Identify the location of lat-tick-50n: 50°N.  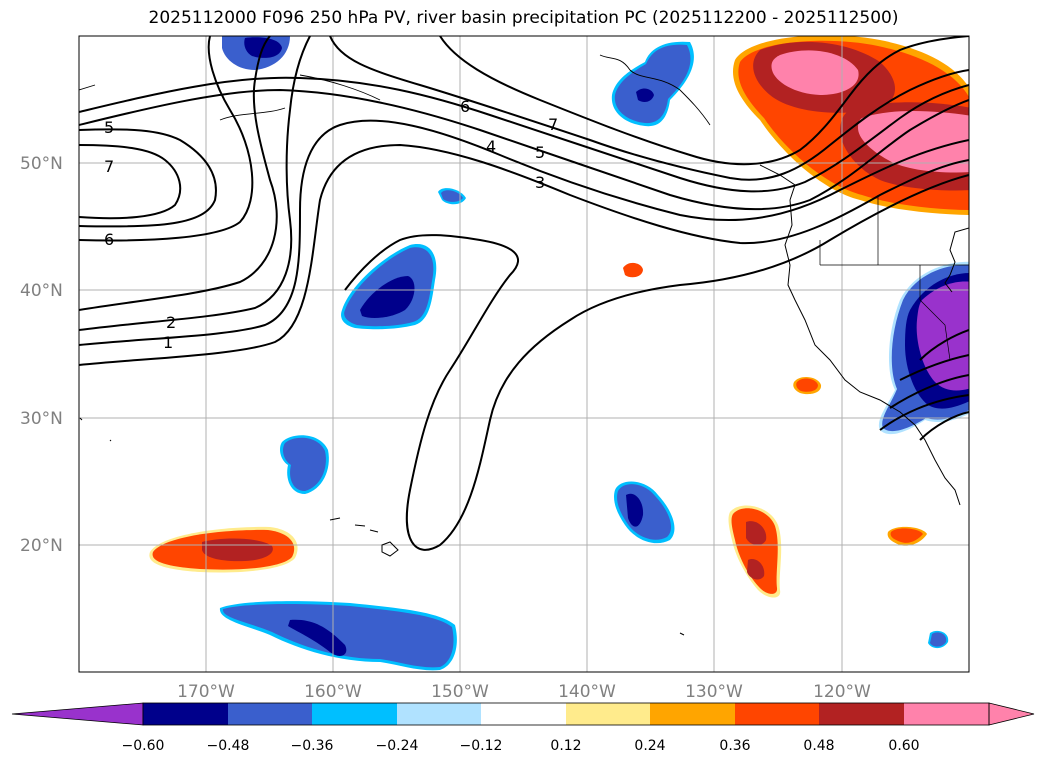
(41, 164).